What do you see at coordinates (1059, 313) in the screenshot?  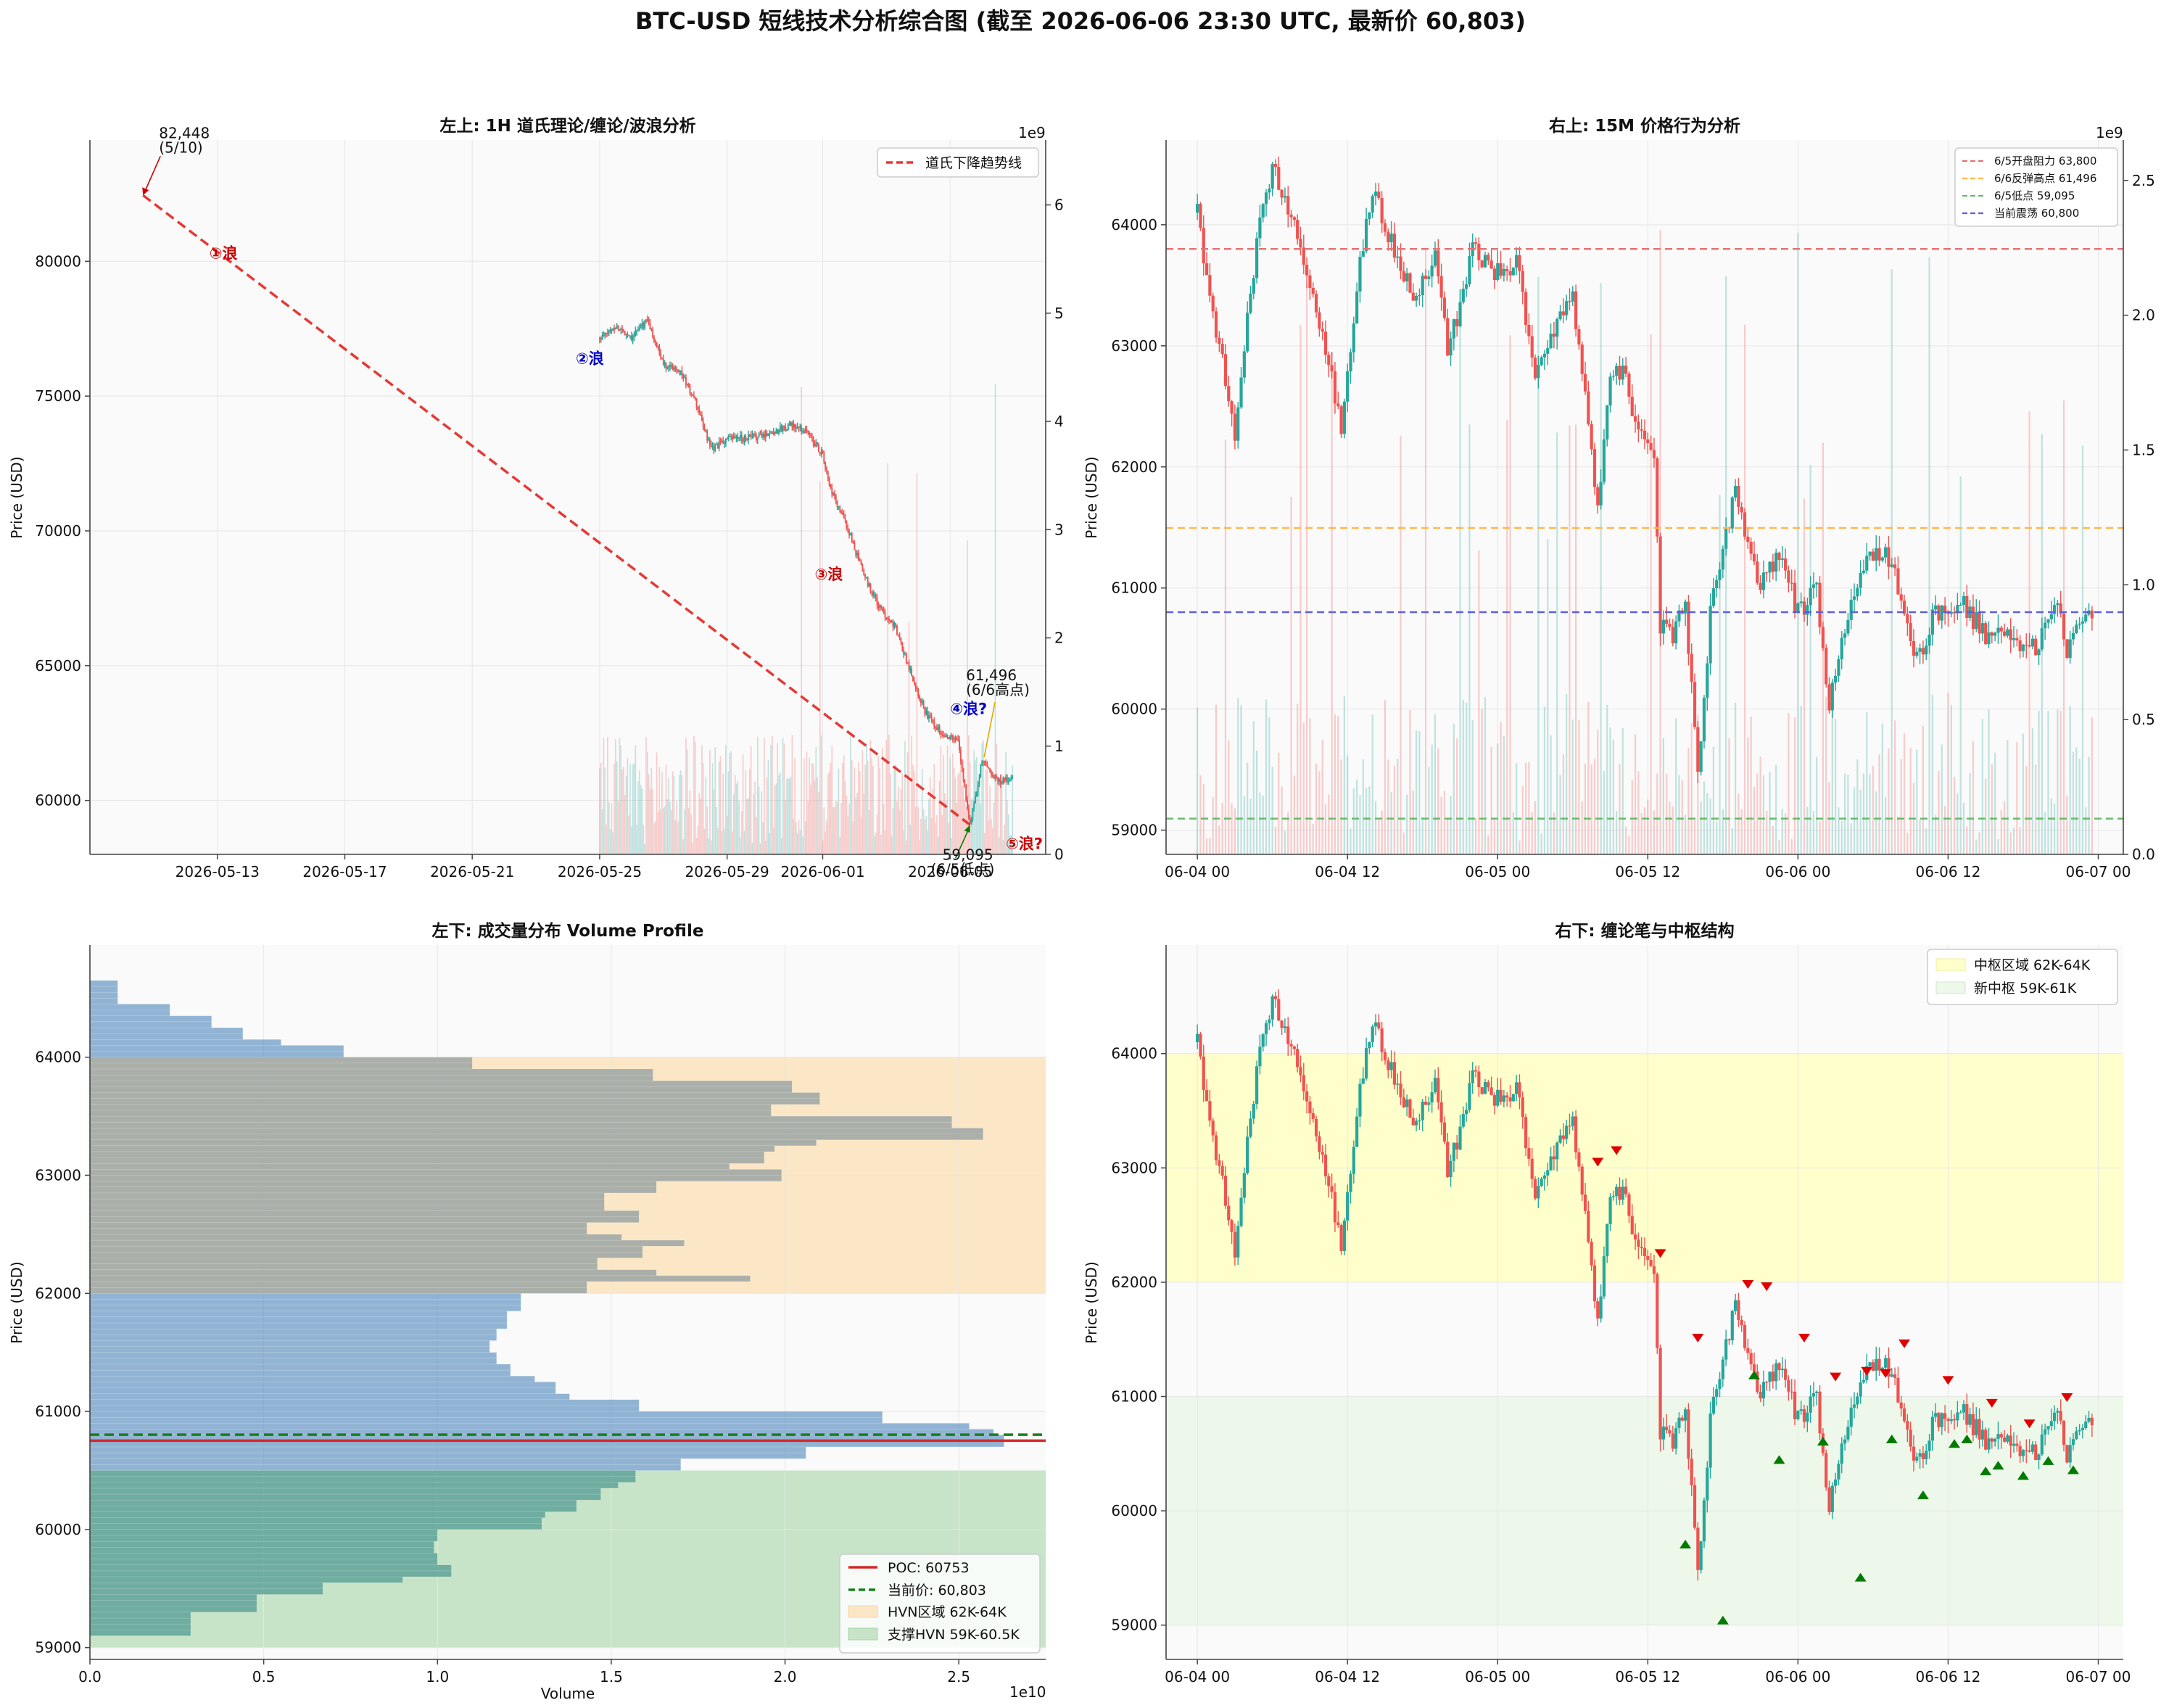 I see `tl-vtick-label: 5` at bounding box center [1059, 313].